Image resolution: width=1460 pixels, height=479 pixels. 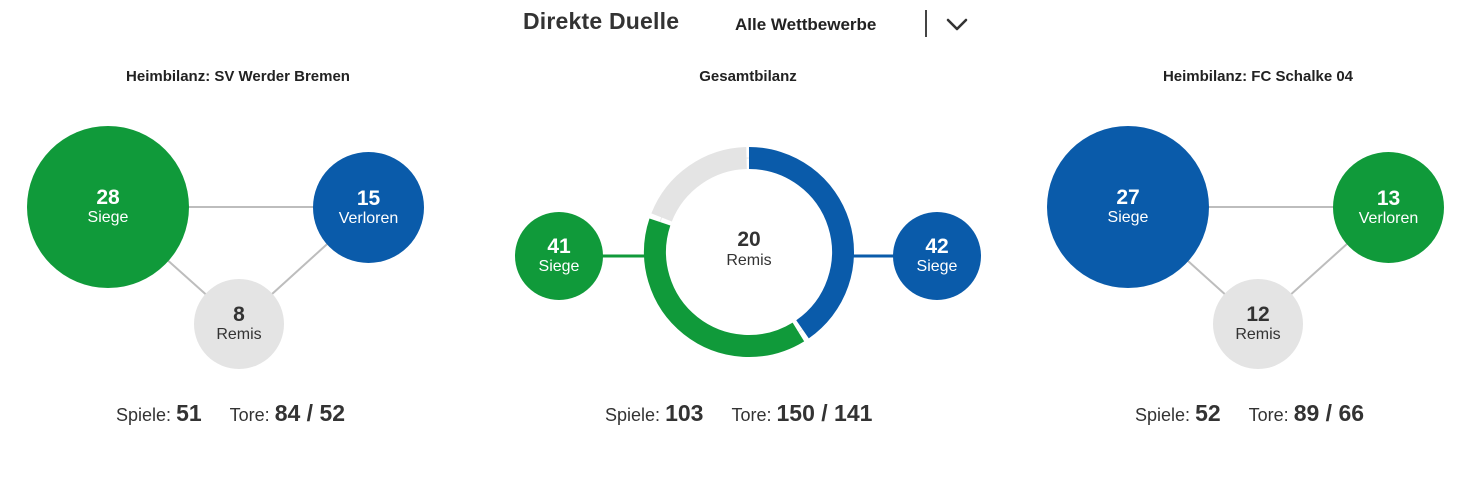 I want to click on home-right-wins-circle: 27 Siege, so click(x=1128, y=207).